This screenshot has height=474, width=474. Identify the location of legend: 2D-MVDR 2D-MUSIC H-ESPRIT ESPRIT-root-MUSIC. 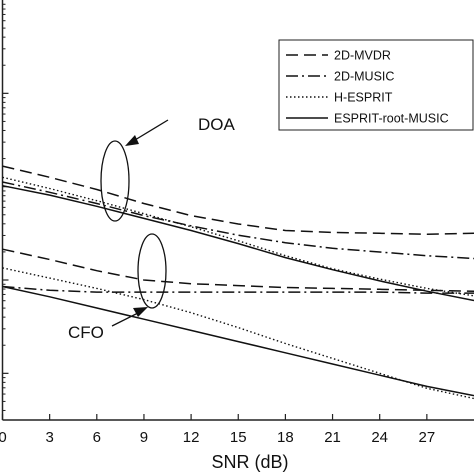
(376, 85).